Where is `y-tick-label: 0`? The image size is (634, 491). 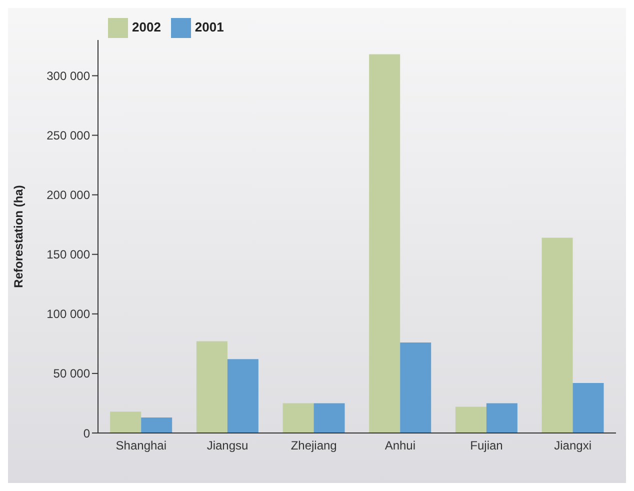 y-tick-label: 0 is located at coordinates (86, 433).